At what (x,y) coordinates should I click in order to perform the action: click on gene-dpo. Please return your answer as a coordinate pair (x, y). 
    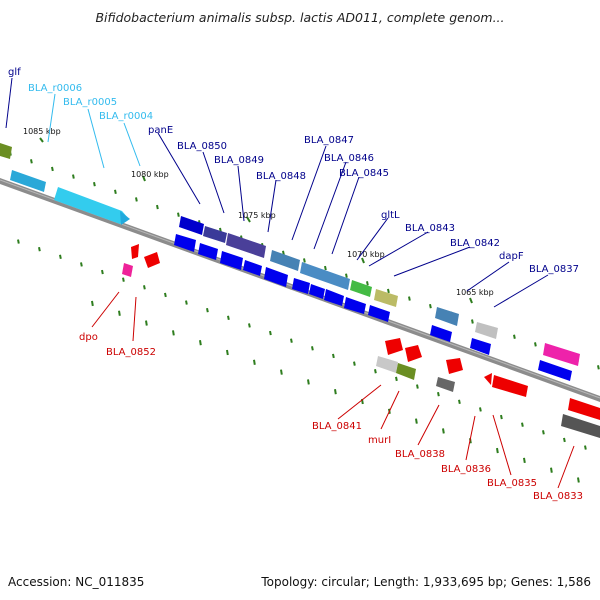
    Looking at the image, I should click on (135, 251).